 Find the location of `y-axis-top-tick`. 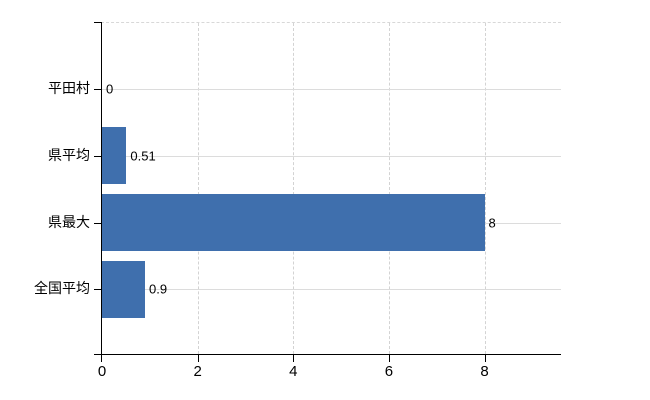

y-axis-top-tick is located at coordinates (98, 22).